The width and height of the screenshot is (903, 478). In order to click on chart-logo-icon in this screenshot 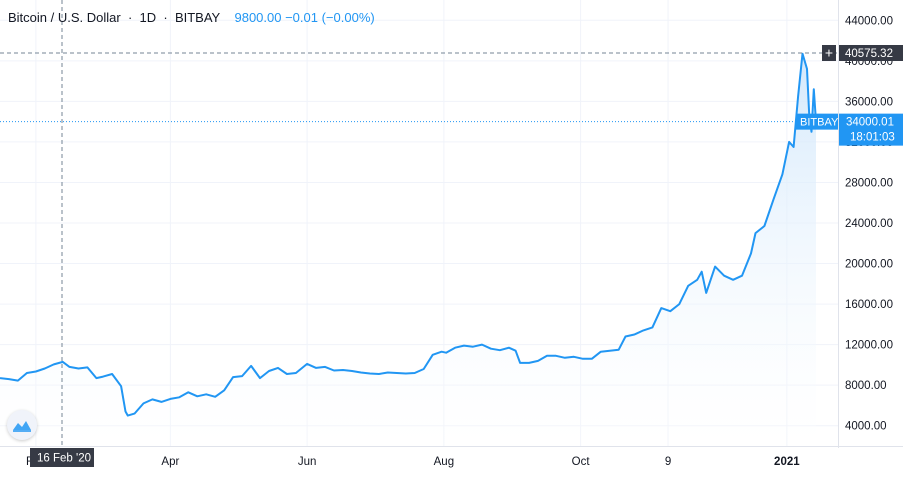, I will do `click(22, 426)`.